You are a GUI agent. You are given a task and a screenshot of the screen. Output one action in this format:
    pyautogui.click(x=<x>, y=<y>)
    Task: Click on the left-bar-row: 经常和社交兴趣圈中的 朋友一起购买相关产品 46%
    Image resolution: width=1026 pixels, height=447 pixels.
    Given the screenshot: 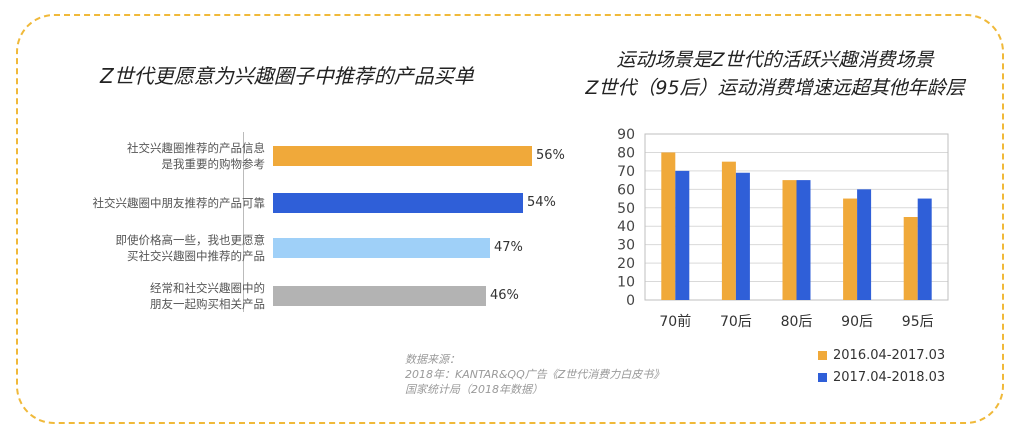 What is the action you would take?
    pyautogui.click(x=290, y=296)
    